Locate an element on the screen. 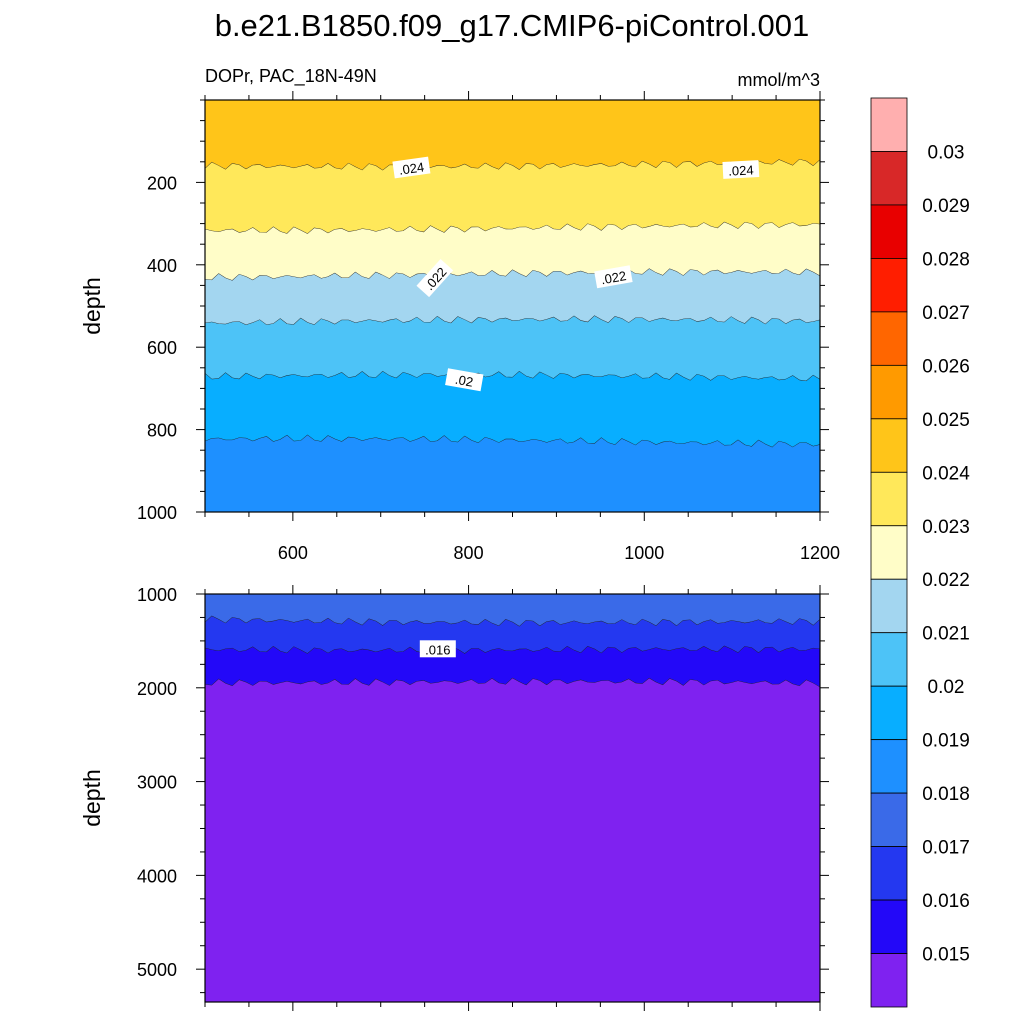  colorbar-label: 0.015 is located at coordinates (946, 955).